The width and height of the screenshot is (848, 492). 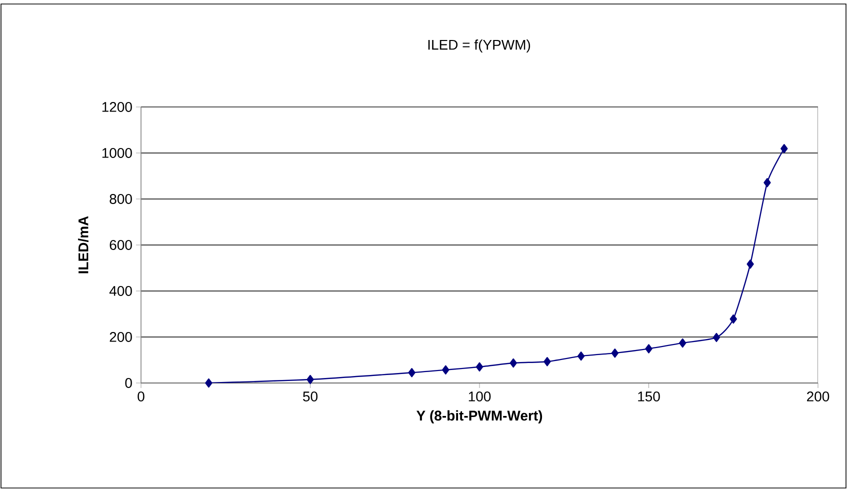 What do you see at coordinates (649, 397) in the screenshot?
I see `x-tick-label: 150` at bounding box center [649, 397].